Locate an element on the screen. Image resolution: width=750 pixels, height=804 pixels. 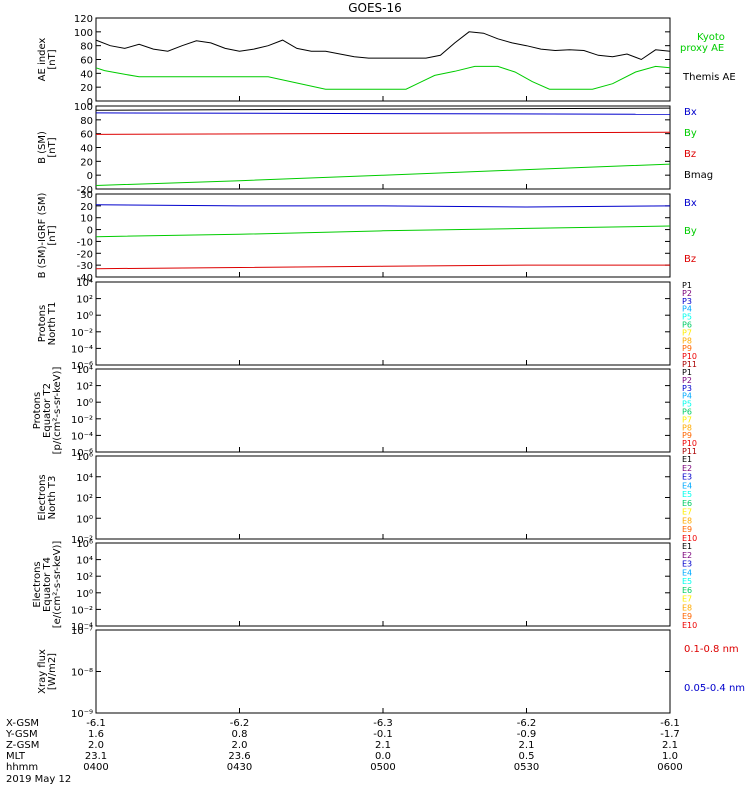
xaxis-value: -6.1 is located at coordinates (670, 723).